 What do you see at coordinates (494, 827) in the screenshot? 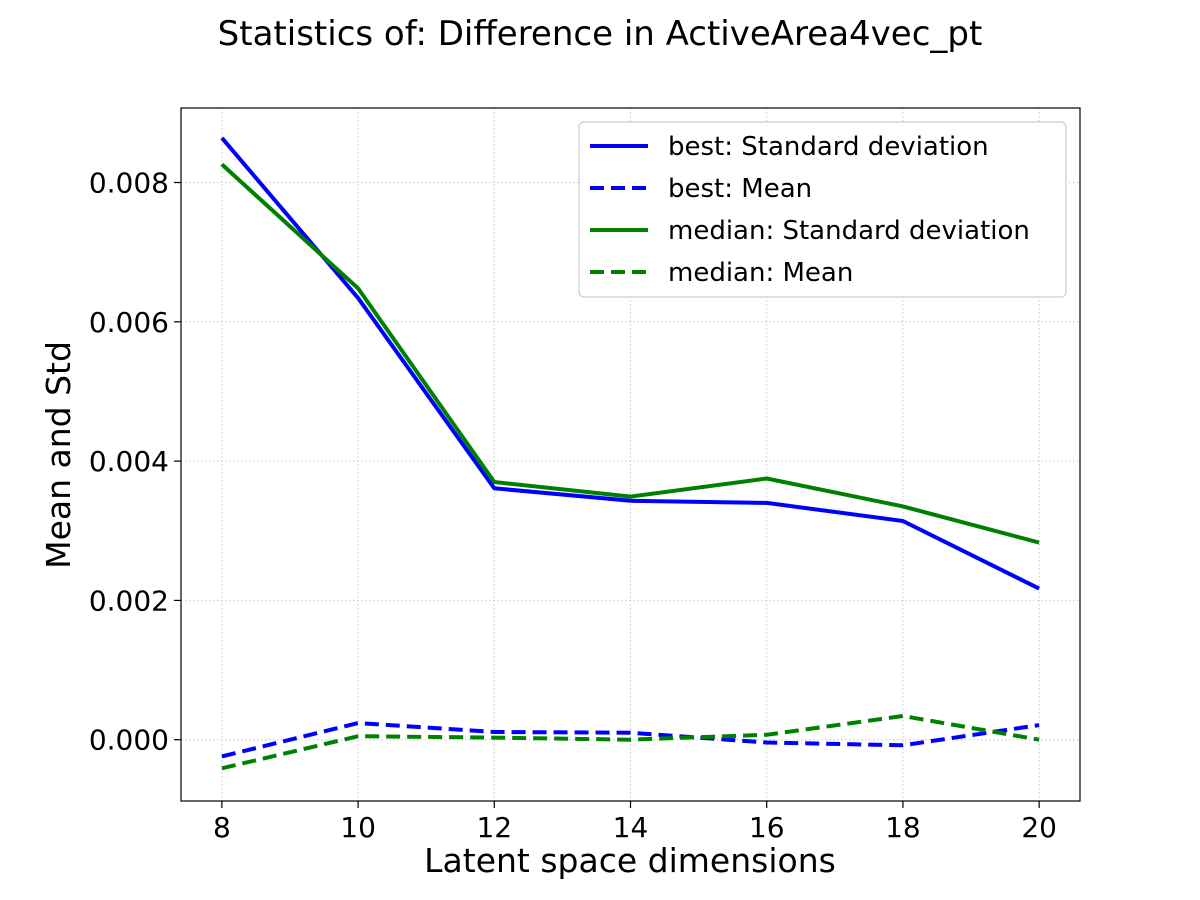
I see `x-tick-label-2: 12` at bounding box center [494, 827].